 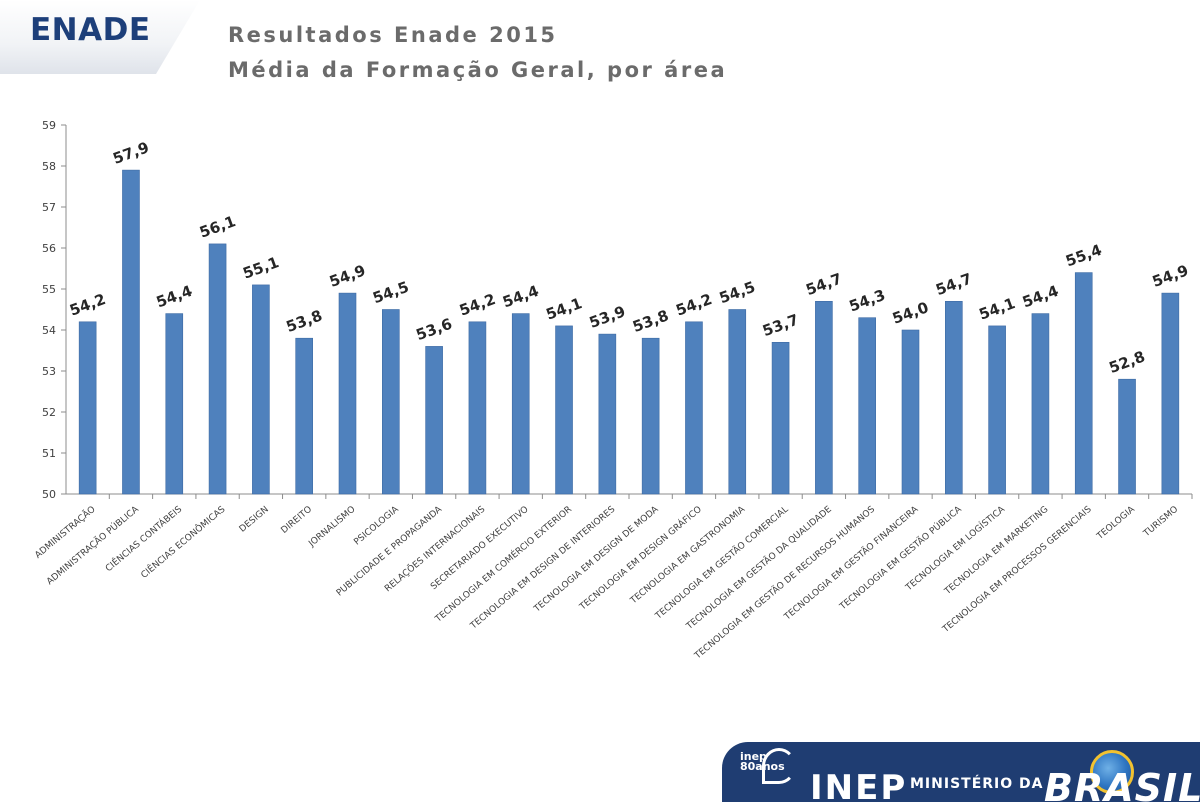 What do you see at coordinates (478, 70) in the screenshot?
I see `chart-subtitle: Média da Formação Geral, por área` at bounding box center [478, 70].